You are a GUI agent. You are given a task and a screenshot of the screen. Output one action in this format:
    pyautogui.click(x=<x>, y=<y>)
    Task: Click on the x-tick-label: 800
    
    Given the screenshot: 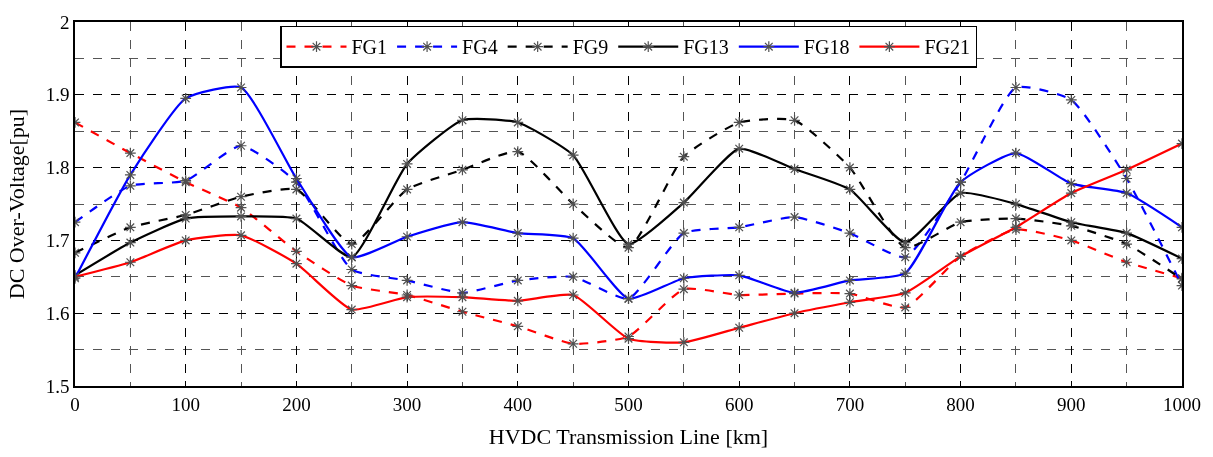 What is the action you would take?
    pyautogui.click(x=960, y=404)
    